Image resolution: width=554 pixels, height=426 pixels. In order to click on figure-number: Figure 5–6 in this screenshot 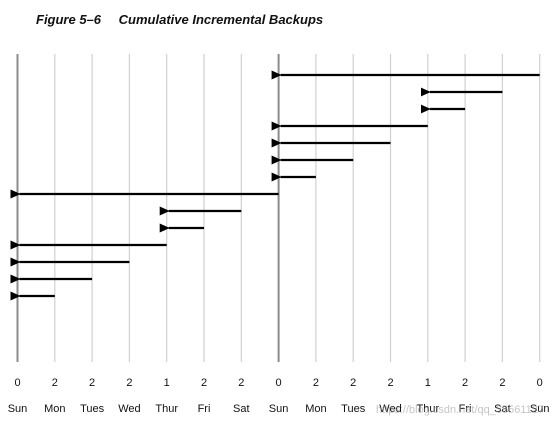, I will do `click(69, 19)`.